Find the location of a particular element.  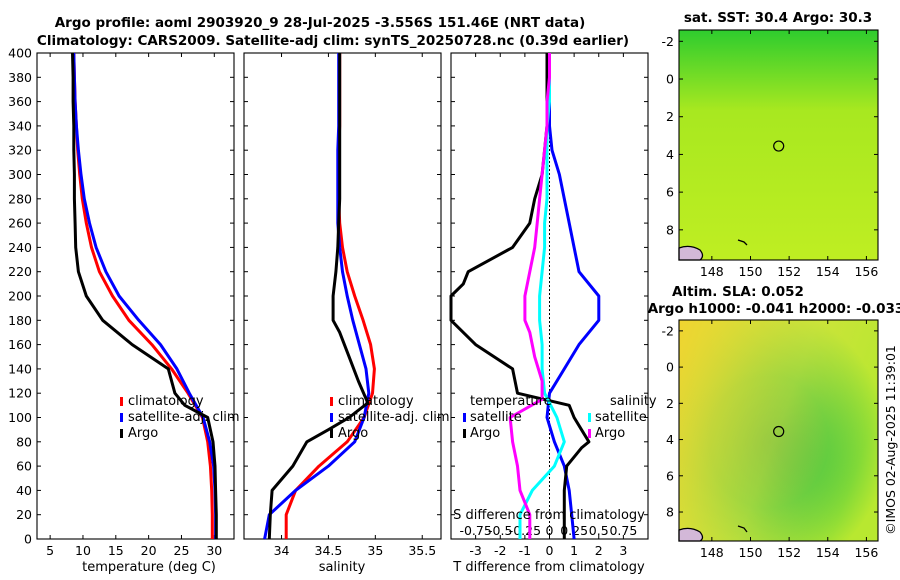

difference-xtick-label: 0 is located at coordinates (550, 550).